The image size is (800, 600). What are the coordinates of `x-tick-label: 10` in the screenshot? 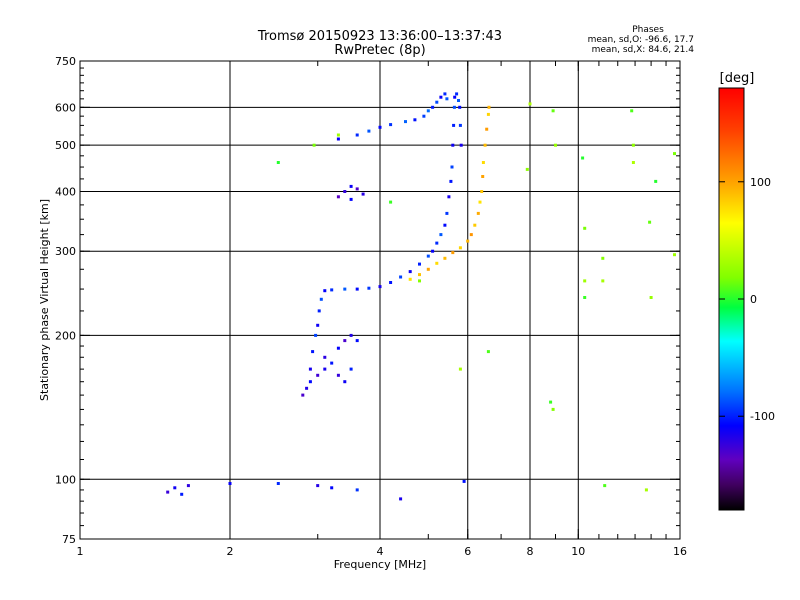 It's located at (578, 551).